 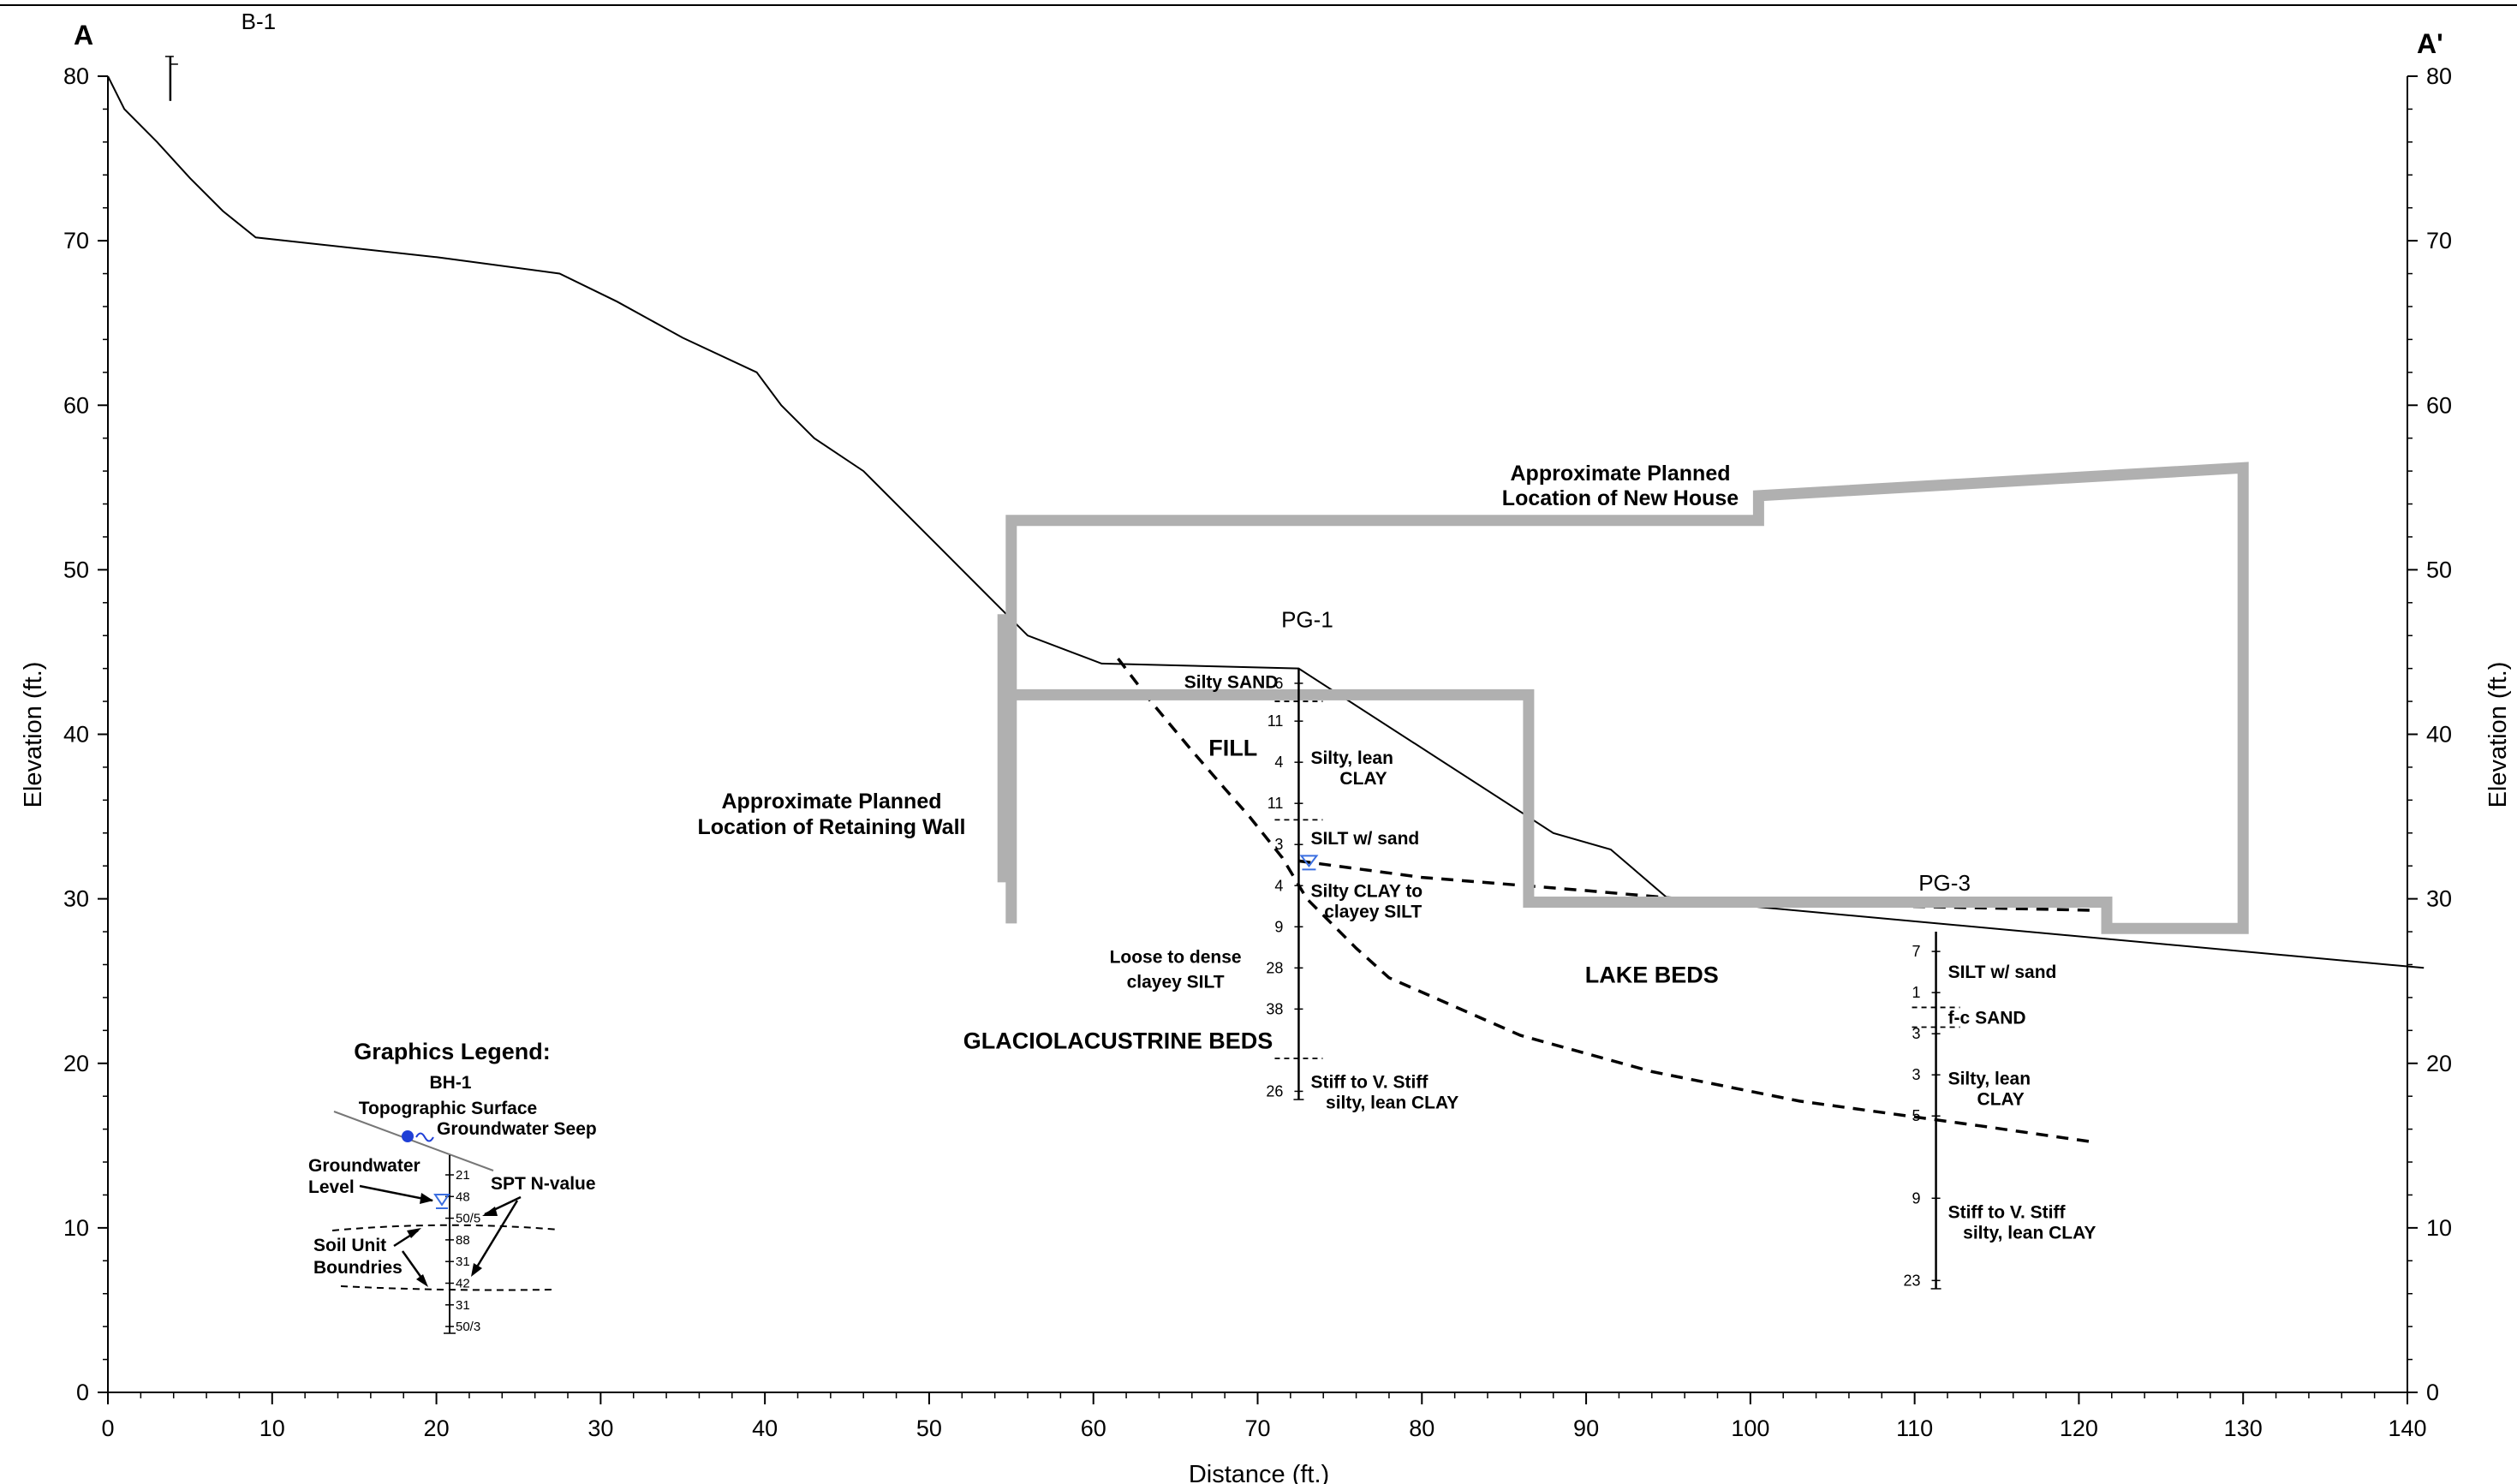 I want to click on geologic-unit-label: GLACIOLACUSTRINE BEDS, so click(x=1118, y=1041).